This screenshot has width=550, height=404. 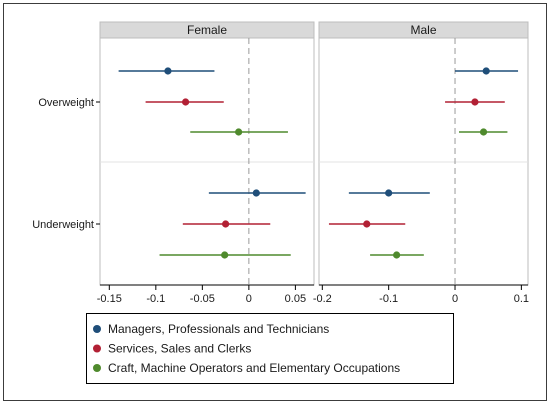 What do you see at coordinates (423, 30) in the screenshot?
I see `panel-title: Male` at bounding box center [423, 30].